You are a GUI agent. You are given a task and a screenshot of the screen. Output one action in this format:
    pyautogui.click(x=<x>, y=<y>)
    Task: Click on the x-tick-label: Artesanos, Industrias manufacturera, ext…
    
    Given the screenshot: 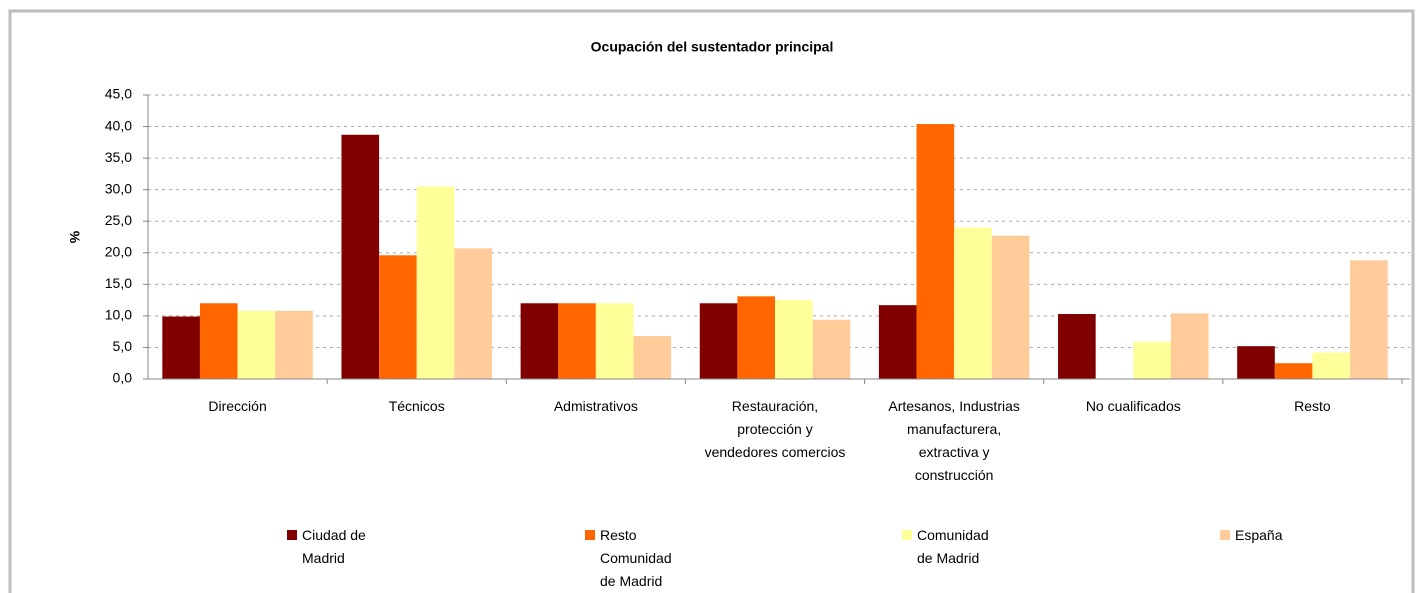 What is the action you would take?
    pyautogui.click(x=954, y=440)
    